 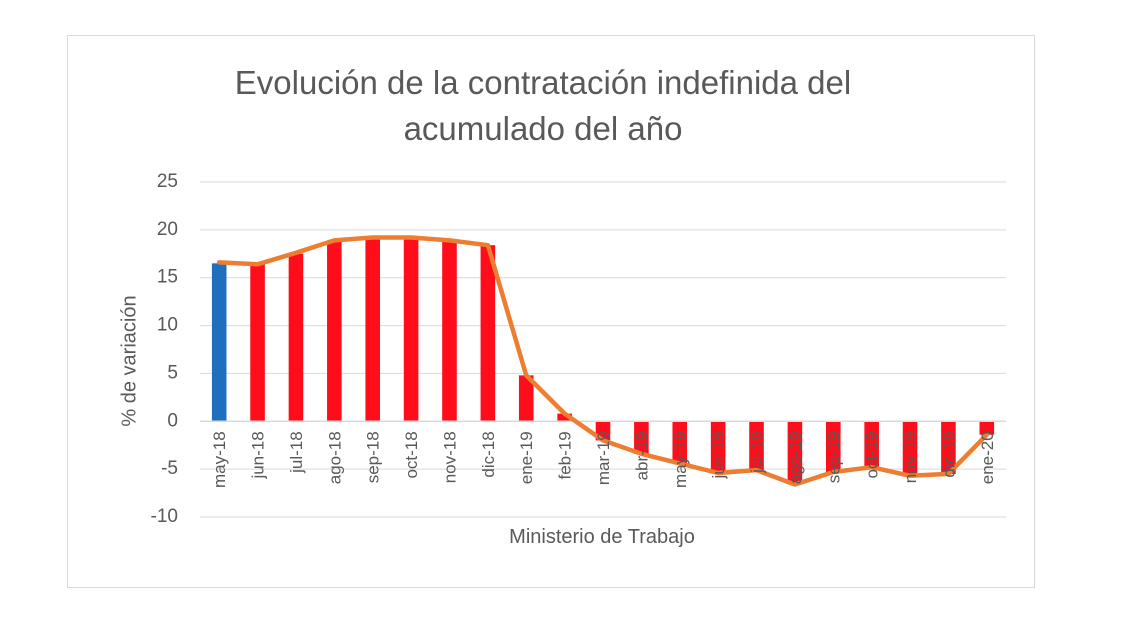 What do you see at coordinates (411, 454) in the screenshot?
I see `x-tick-label: oct-18` at bounding box center [411, 454].